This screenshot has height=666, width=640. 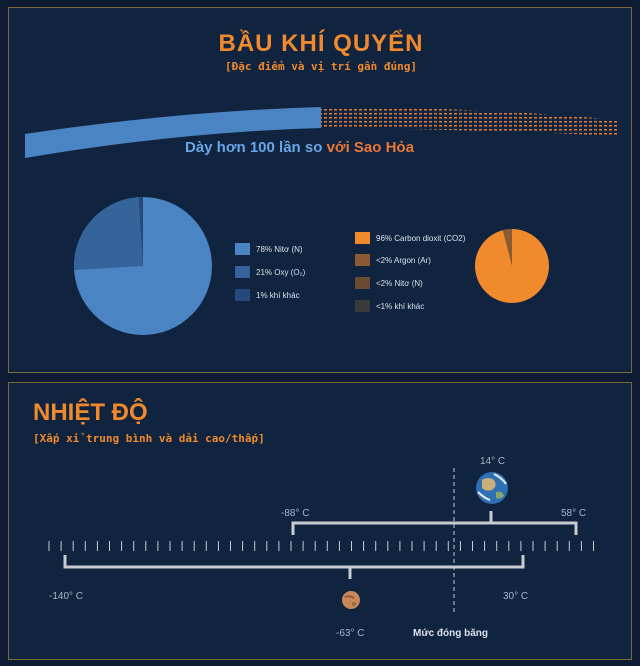 I want to click on earth-globe-icon, so click(x=492, y=488).